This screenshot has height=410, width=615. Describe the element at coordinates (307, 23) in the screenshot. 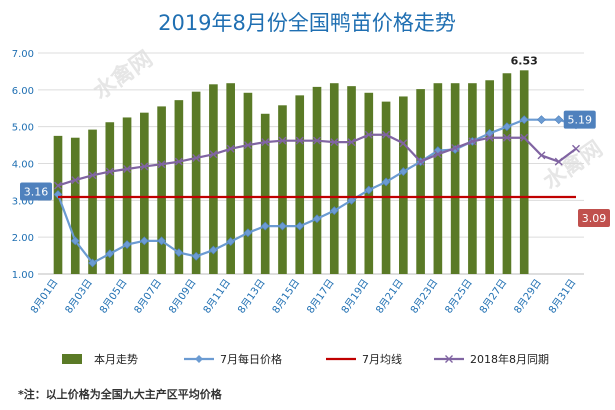

I see `chart-title: 2019年8月份全国鸭苗价格走势` at that location.